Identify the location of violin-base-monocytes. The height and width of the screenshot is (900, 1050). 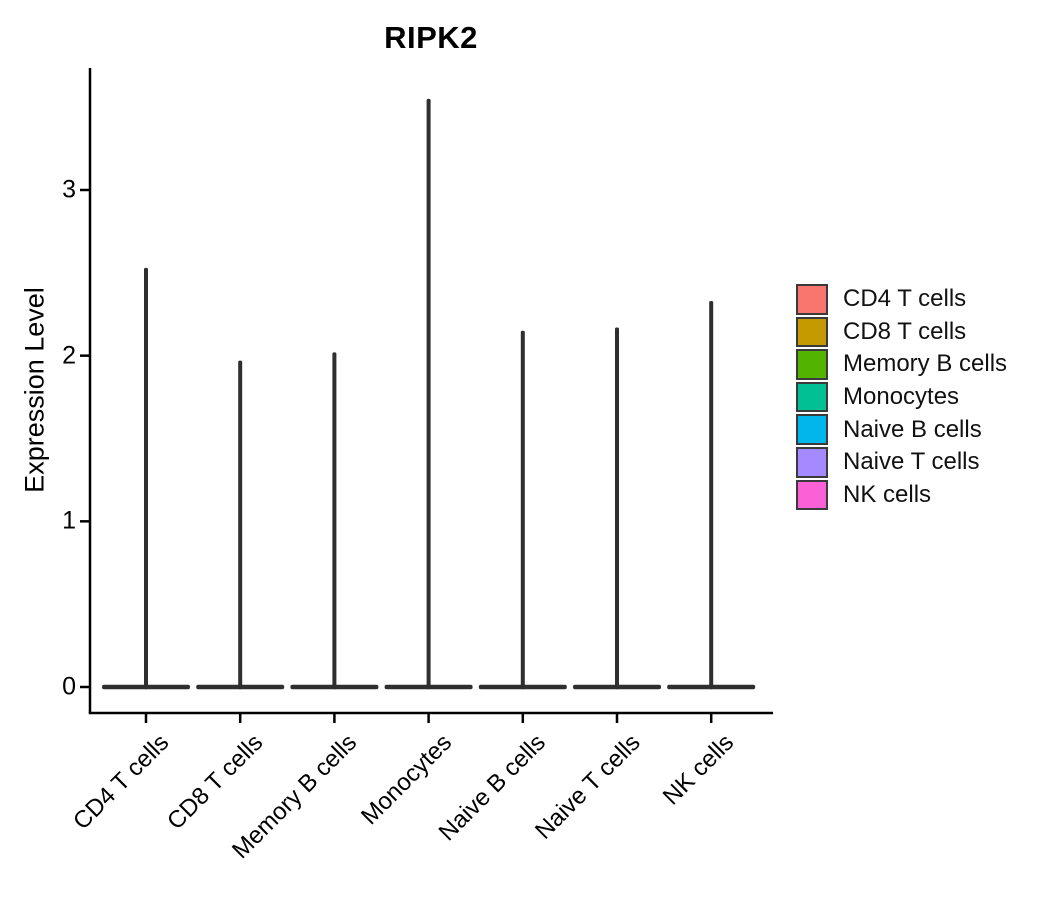
(428, 687).